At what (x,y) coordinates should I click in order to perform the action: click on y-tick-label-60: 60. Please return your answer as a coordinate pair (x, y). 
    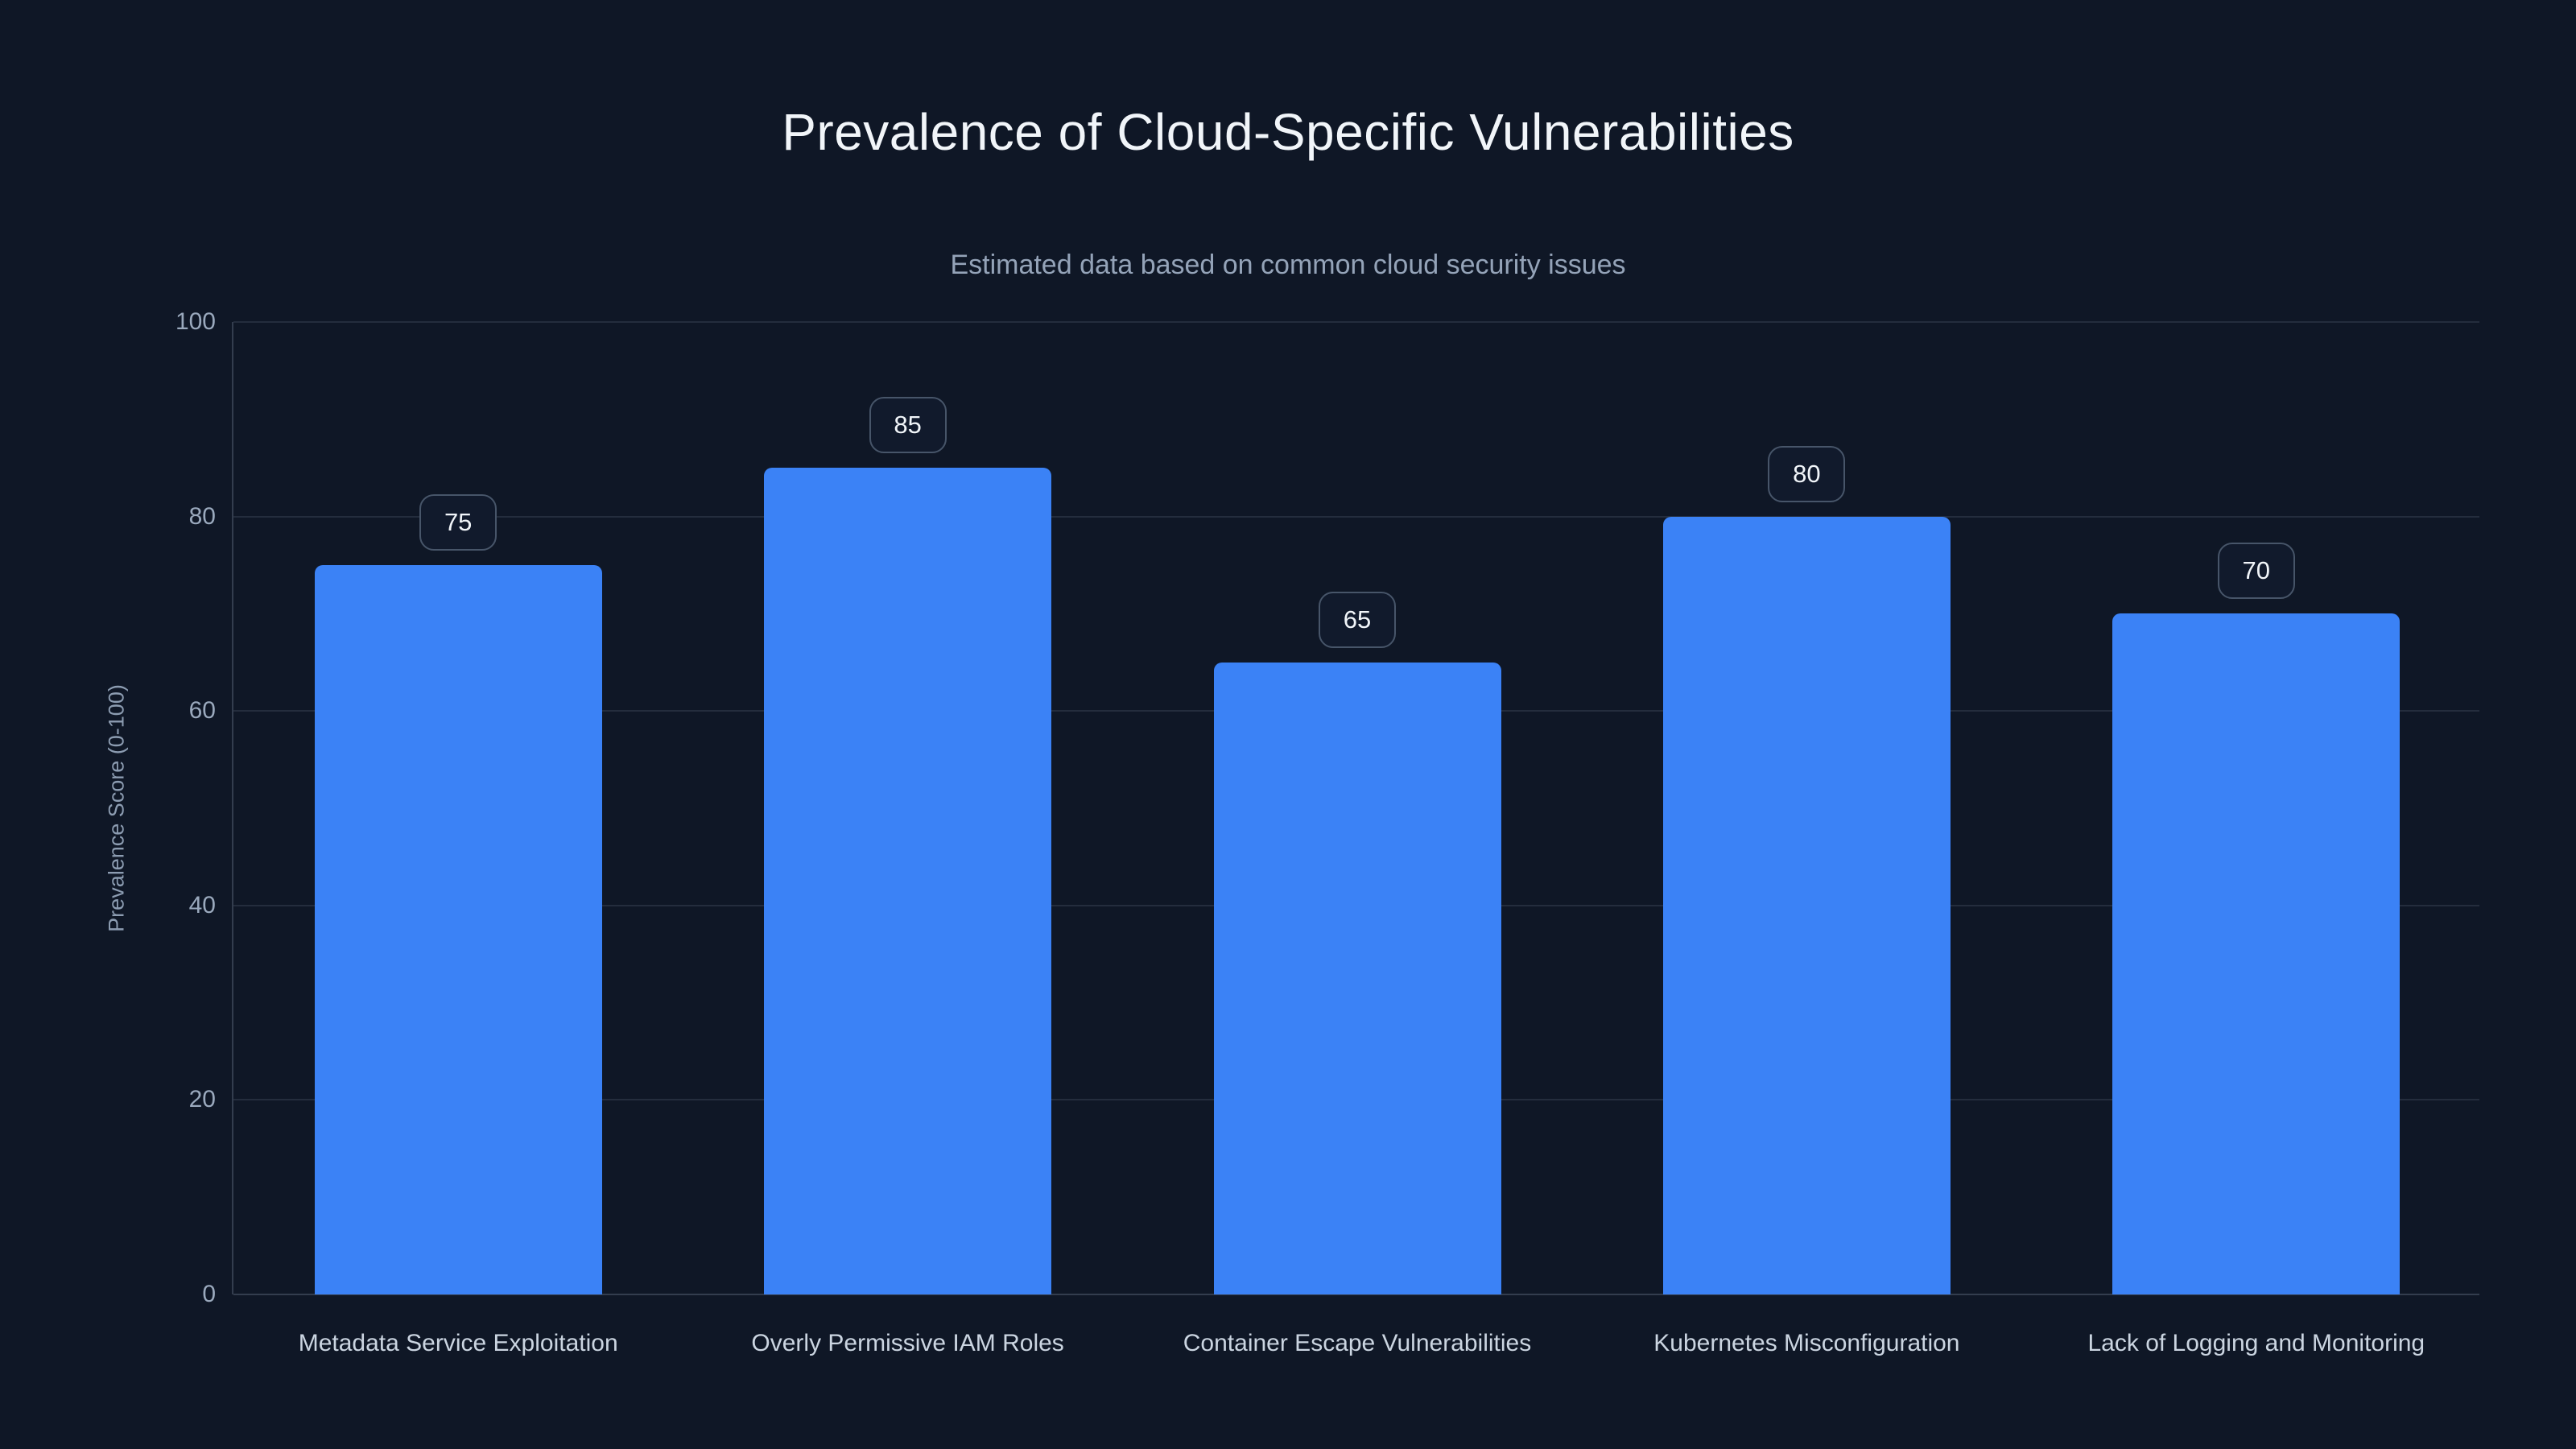
    Looking at the image, I should click on (202, 710).